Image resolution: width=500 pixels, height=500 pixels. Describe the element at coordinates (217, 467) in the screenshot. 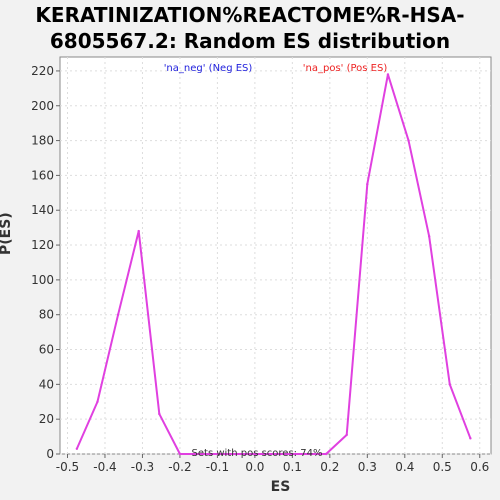

I see `x-tick-label: -0.1` at that location.